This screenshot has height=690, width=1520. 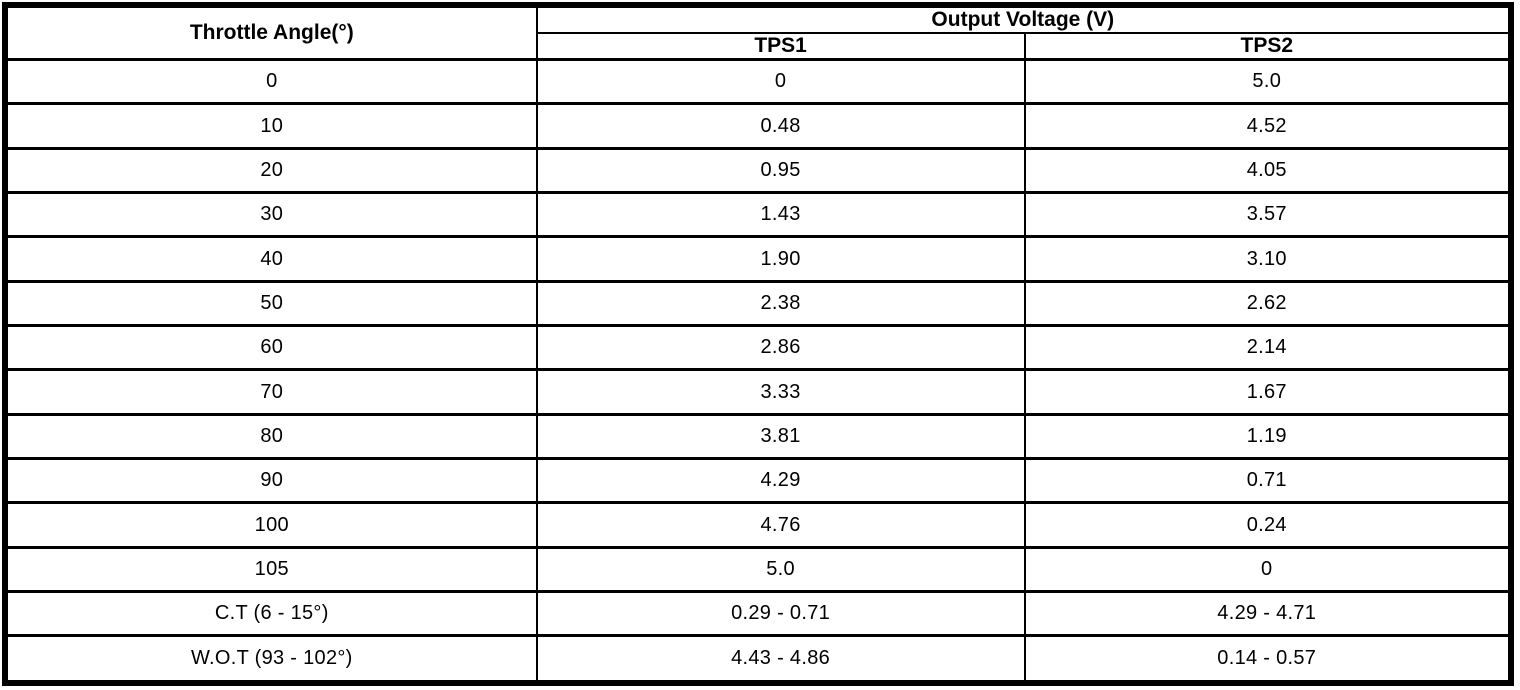 I want to click on throttle-angle-cell: 20, so click(x=271, y=170).